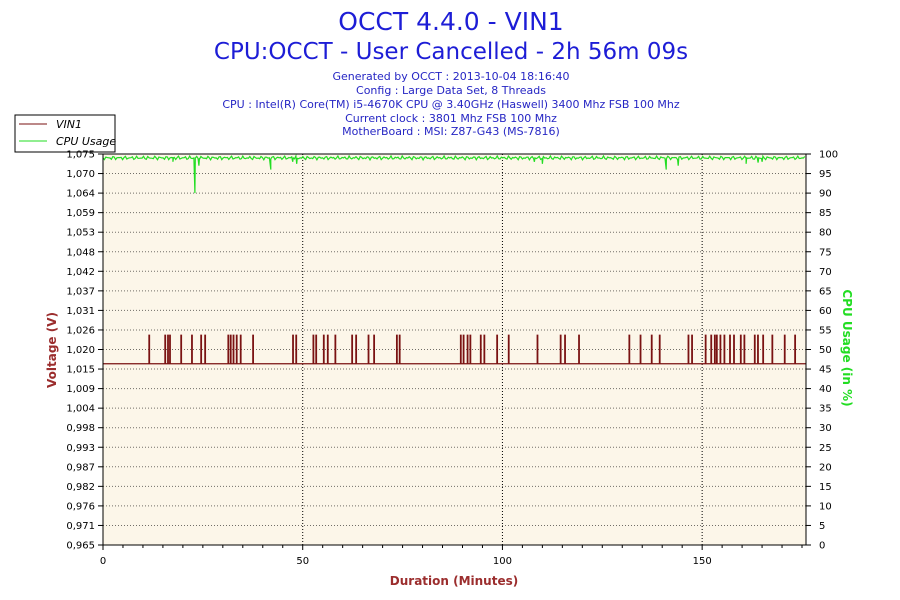  What do you see at coordinates (450, 76) in the screenshot?
I see `info-generated: Generated by OCCT : 2013-10-04 18:16:40` at bounding box center [450, 76].